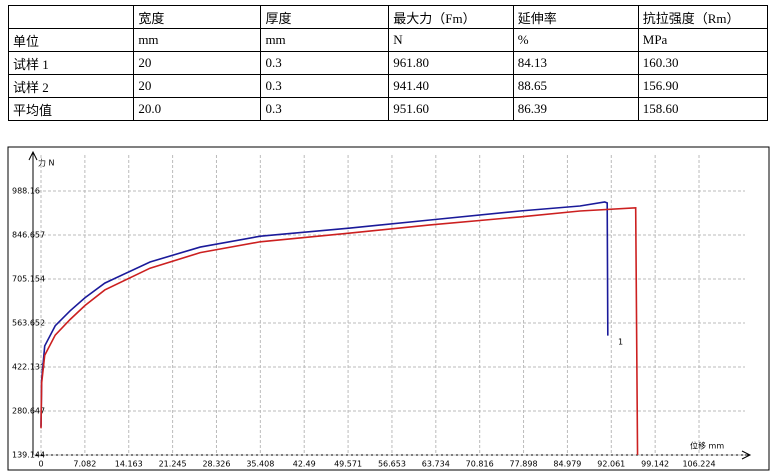 This screenshot has width=774, height=475. Describe the element at coordinates (575, 86) in the screenshot. I see `cell: 88.65` at that location.